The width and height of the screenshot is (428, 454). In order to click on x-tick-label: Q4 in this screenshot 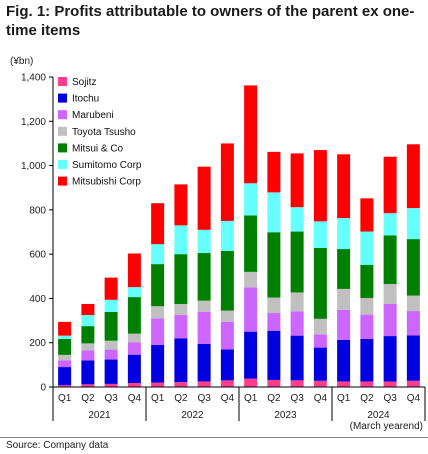, I will do `click(321, 398)`.